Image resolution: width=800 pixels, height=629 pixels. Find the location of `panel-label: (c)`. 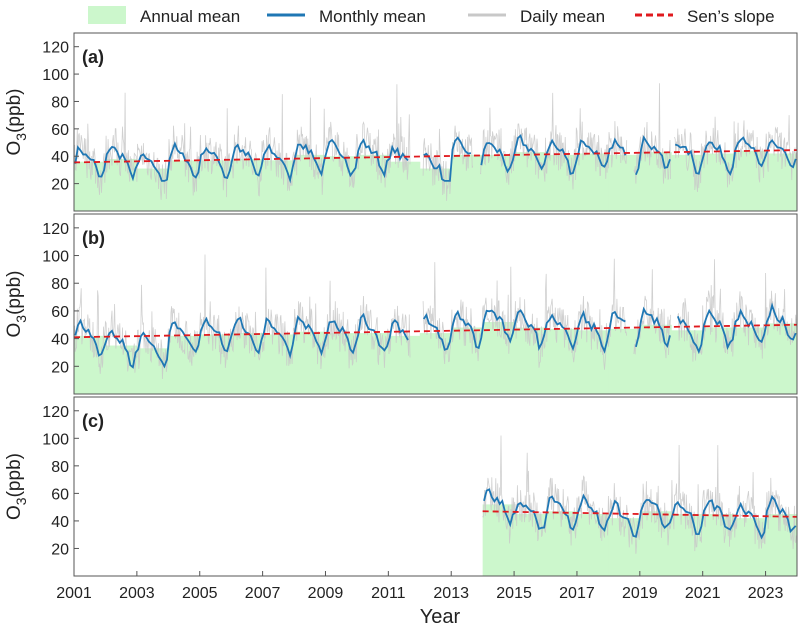

panel-label: (c) is located at coordinates (93, 421).